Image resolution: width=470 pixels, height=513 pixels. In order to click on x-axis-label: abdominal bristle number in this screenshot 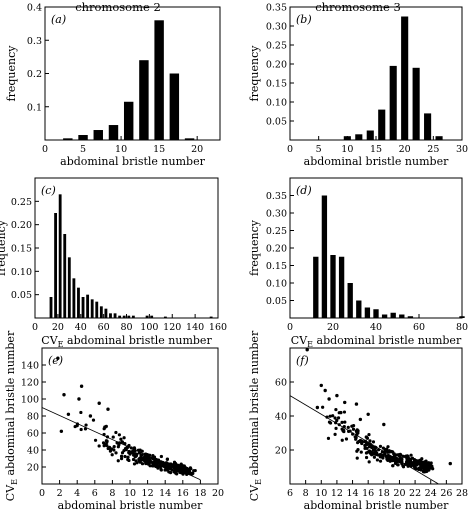, I will do `click(376, 161)`.